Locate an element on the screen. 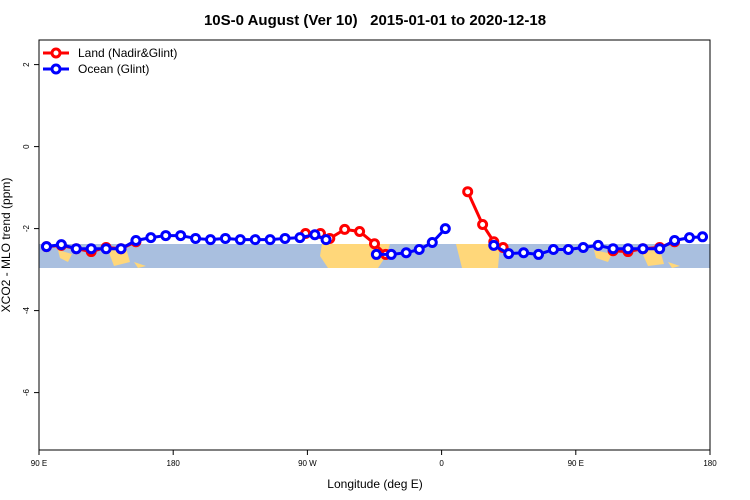 Image resolution: width=750 pixels, height=500 pixels. y-tick-label: -4 is located at coordinates (26, 310).